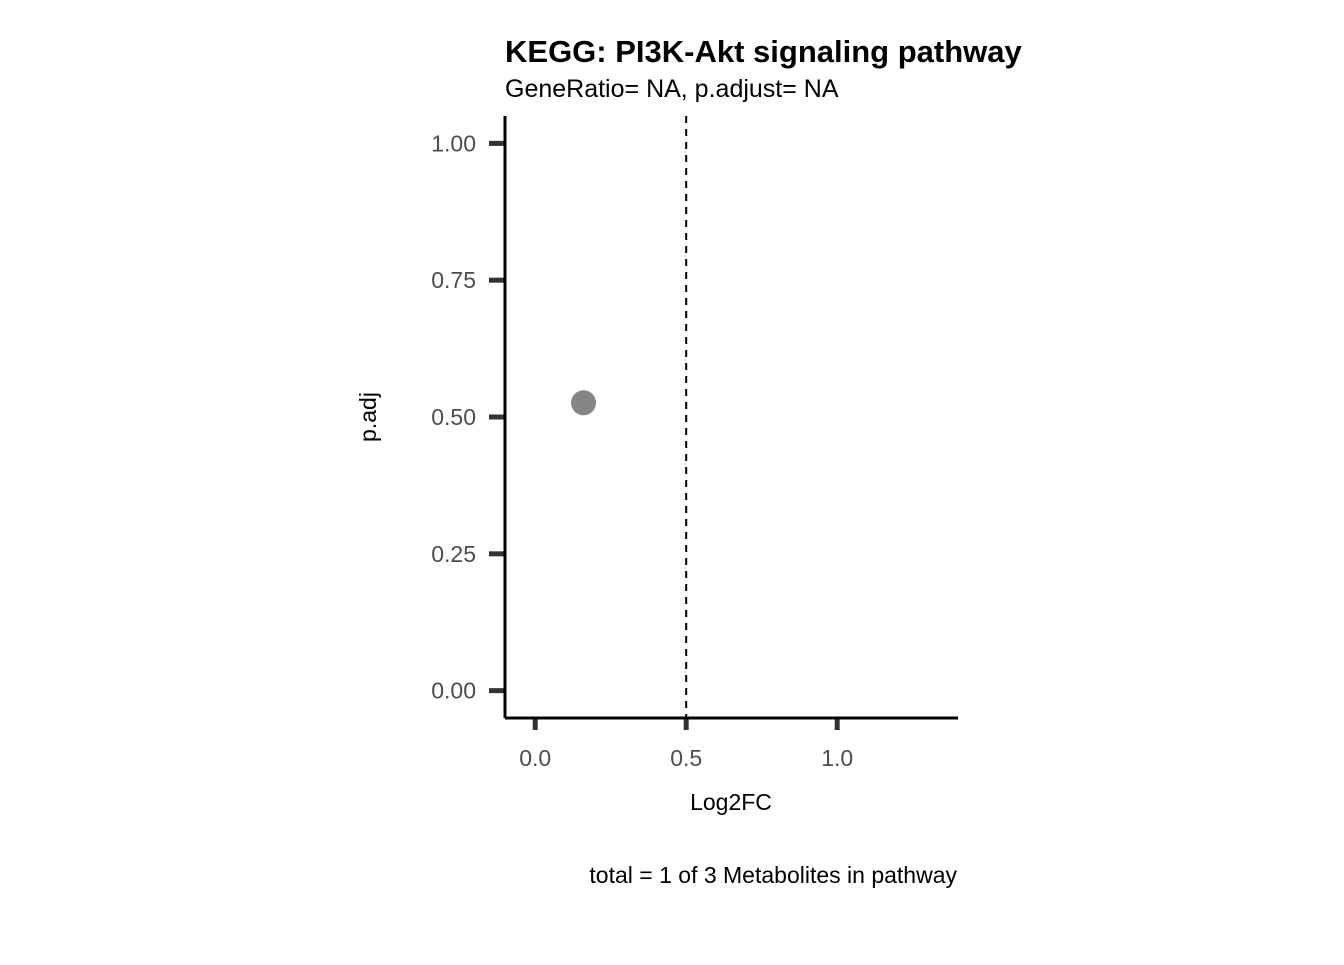 The image size is (1344, 965). What do you see at coordinates (453, 554) in the screenshot?
I see `y-tick-label: 0.25` at bounding box center [453, 554].